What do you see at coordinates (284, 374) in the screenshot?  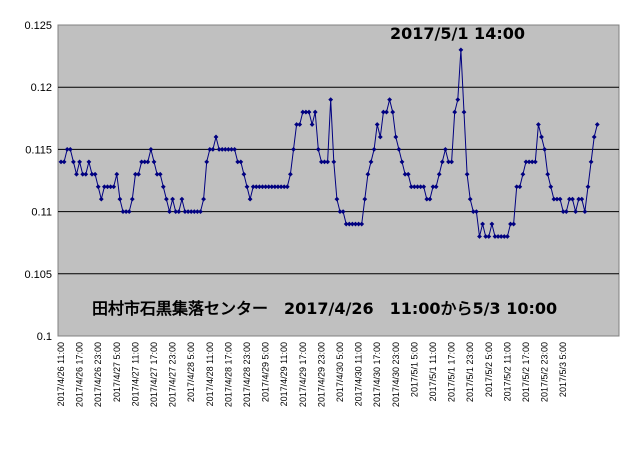 I see `x-tick-label: 2017/4/29 11:00` at bounding box center [284, 374].